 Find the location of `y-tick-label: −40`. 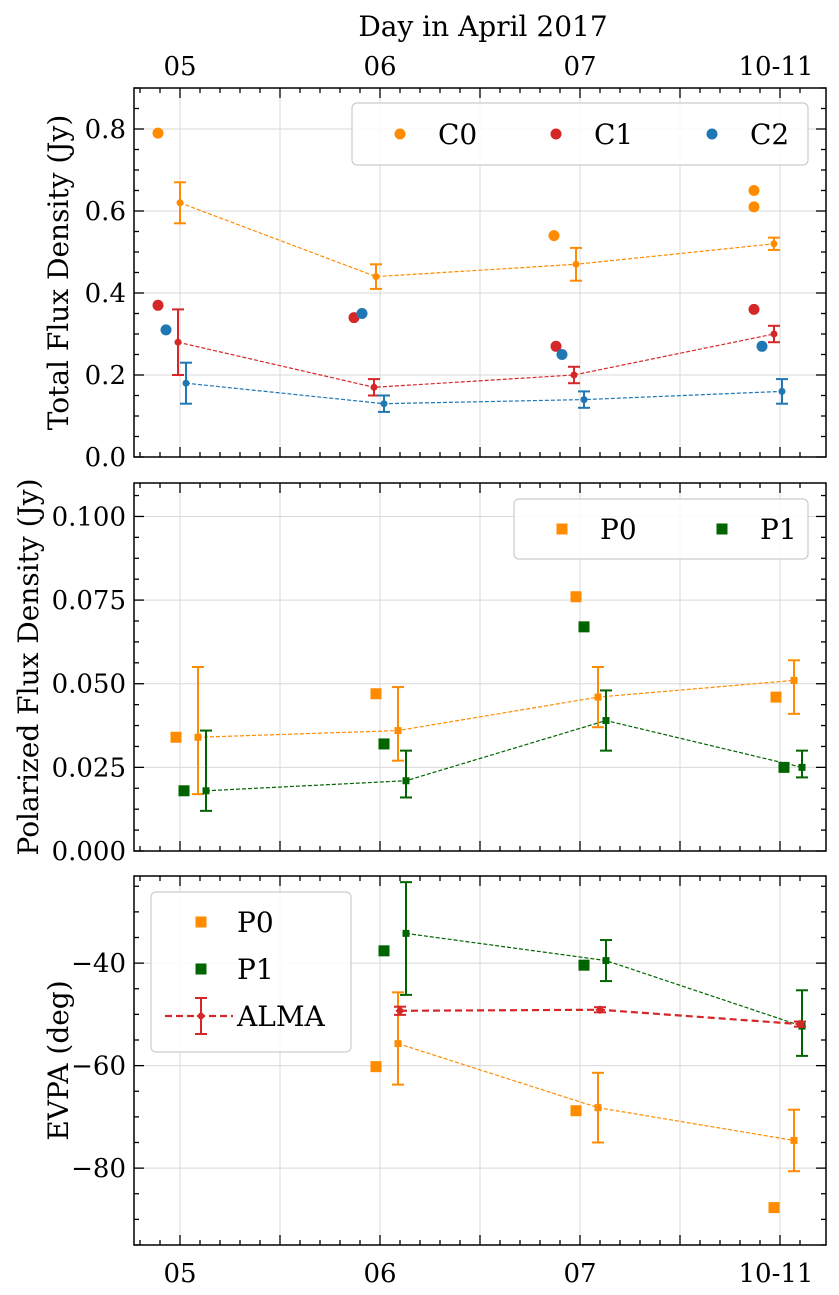

y-tick-label: −40 is located at coordinates (98, 964).